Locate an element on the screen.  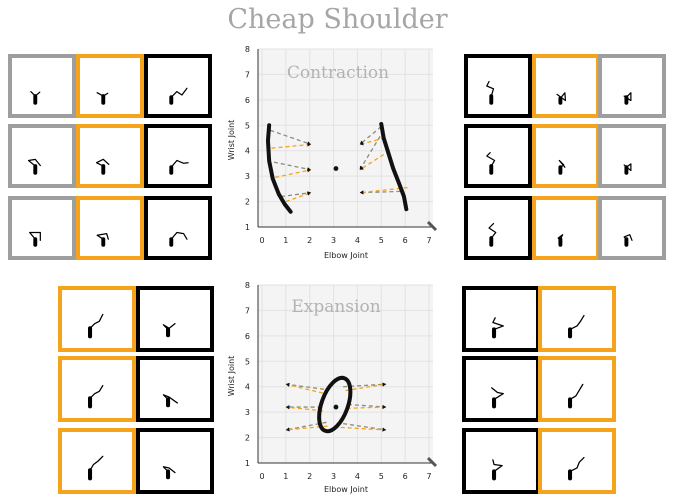
y-tick-label: 3 is located at coordinates (247, 176).